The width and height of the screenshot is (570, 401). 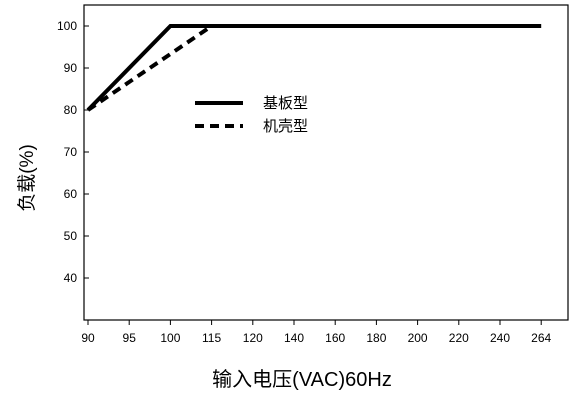 I want to click on y-tick-label: 100, so click(x=67, y=26).